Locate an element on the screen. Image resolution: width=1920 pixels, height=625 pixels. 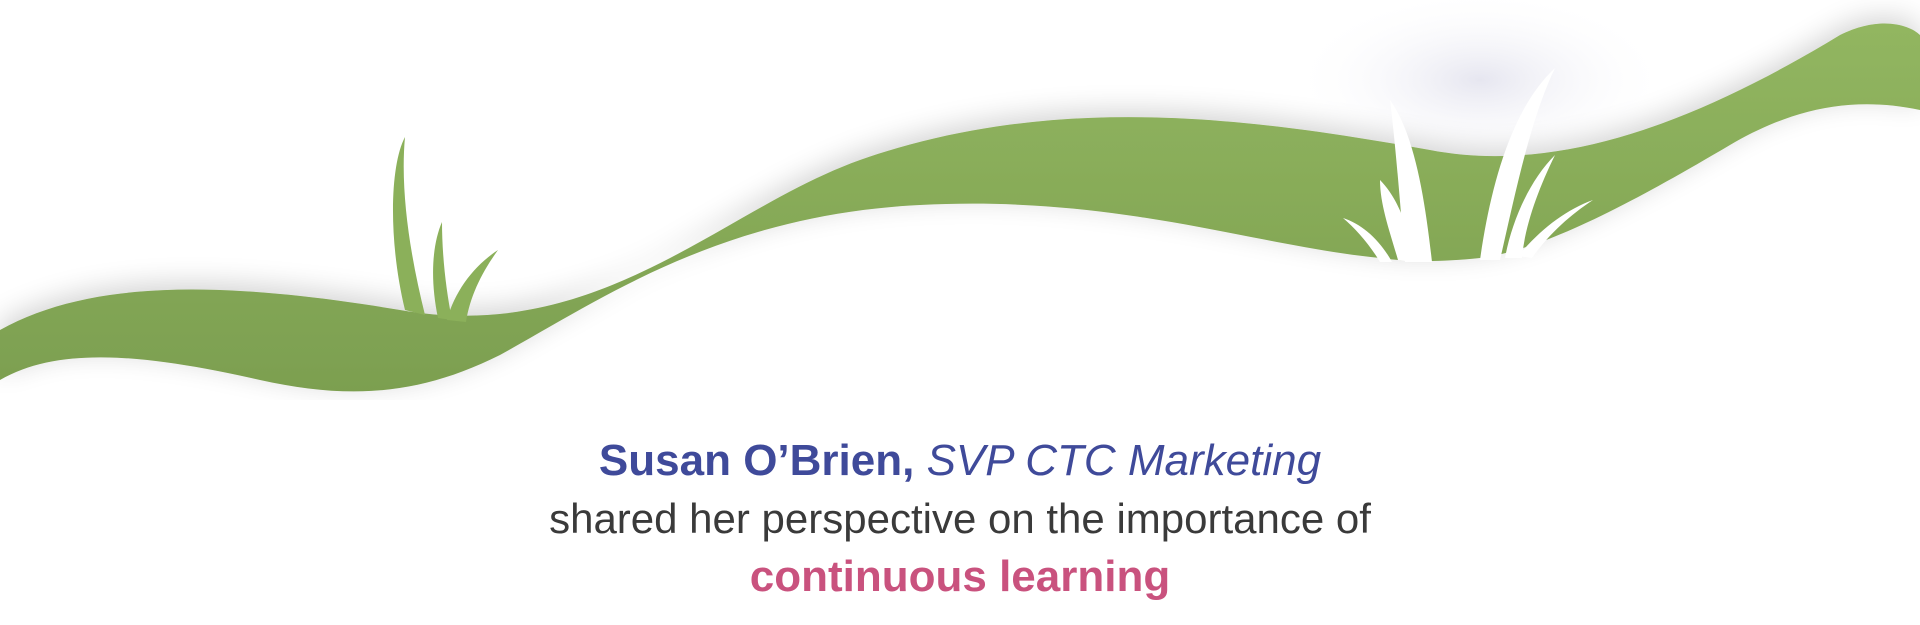
highlight-text: continuous learning is located at coordinates (960, 576).